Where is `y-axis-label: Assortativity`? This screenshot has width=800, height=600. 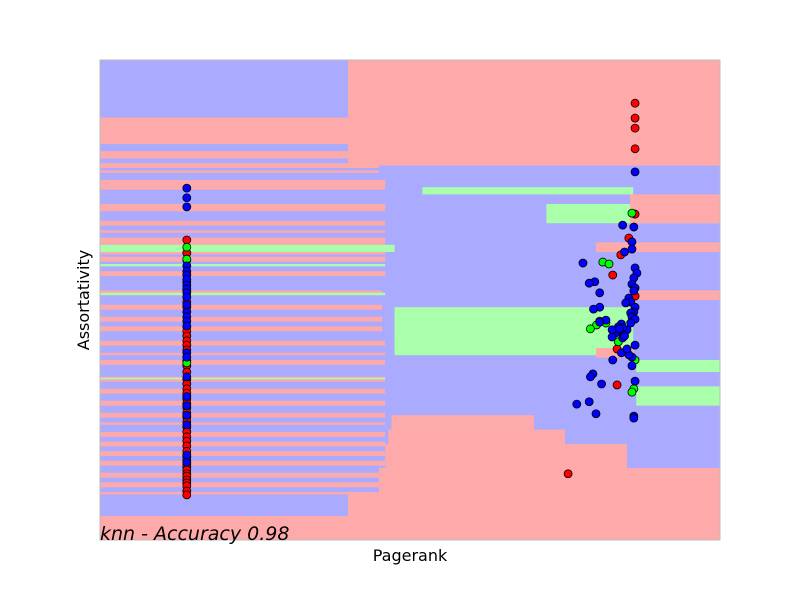 y-axis-label: Assortativity is located at coordinates (83, 300).